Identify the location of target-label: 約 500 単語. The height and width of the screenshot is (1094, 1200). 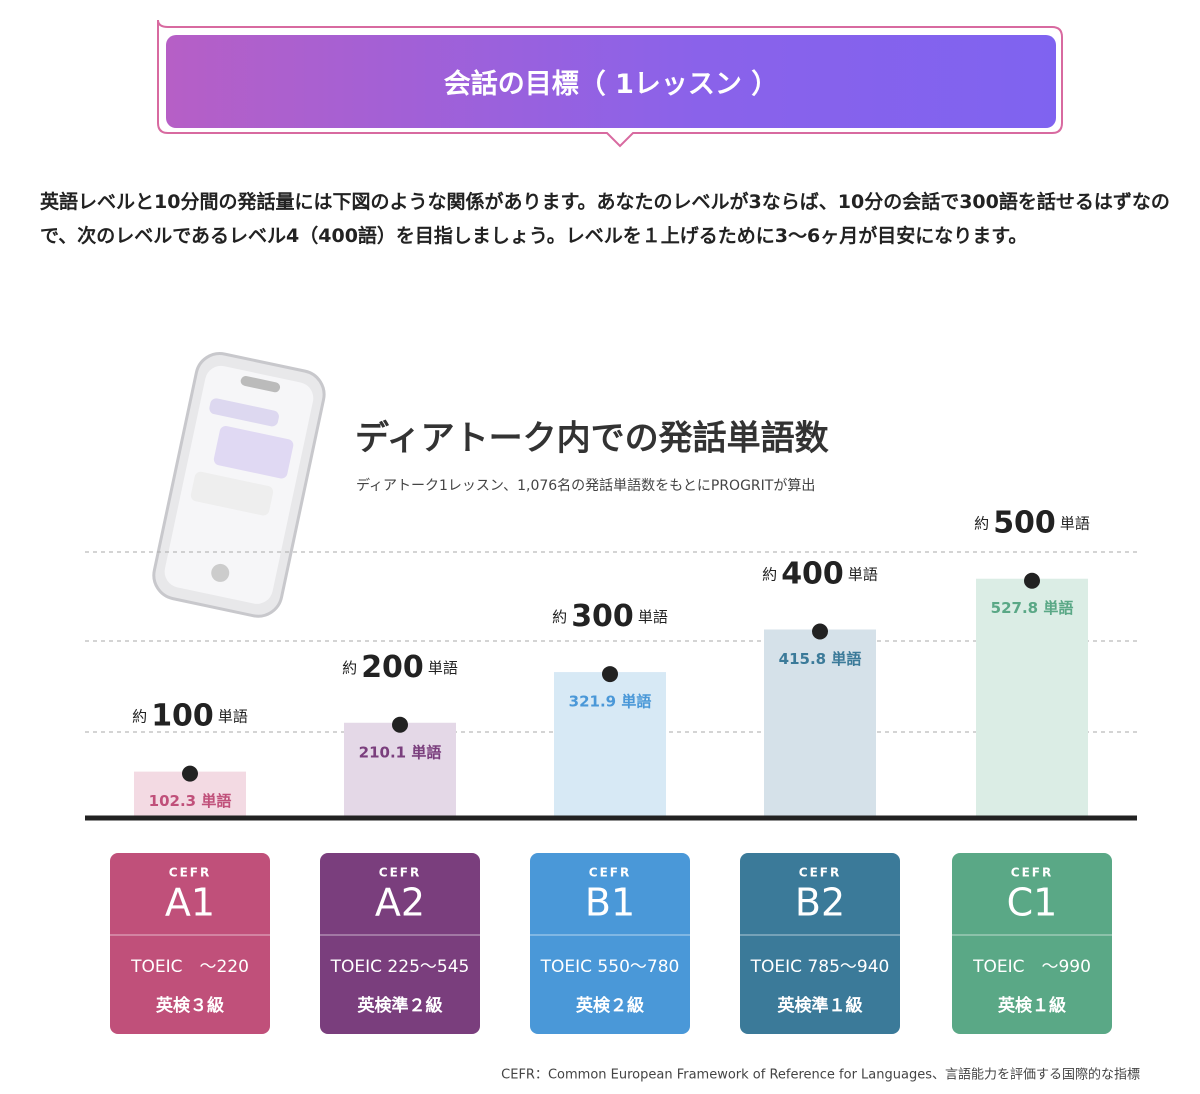
(1032, 522).